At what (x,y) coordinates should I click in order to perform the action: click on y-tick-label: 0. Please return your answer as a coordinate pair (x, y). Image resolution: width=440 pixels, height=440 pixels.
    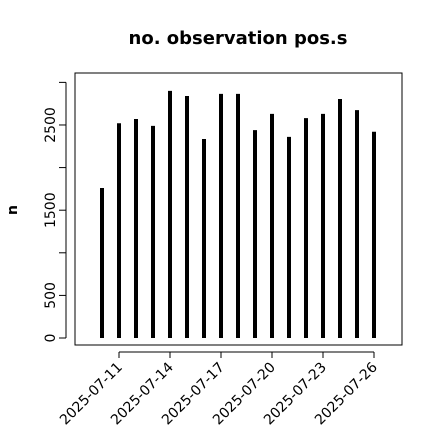
    Looking at the image, I should click on (51, 338).